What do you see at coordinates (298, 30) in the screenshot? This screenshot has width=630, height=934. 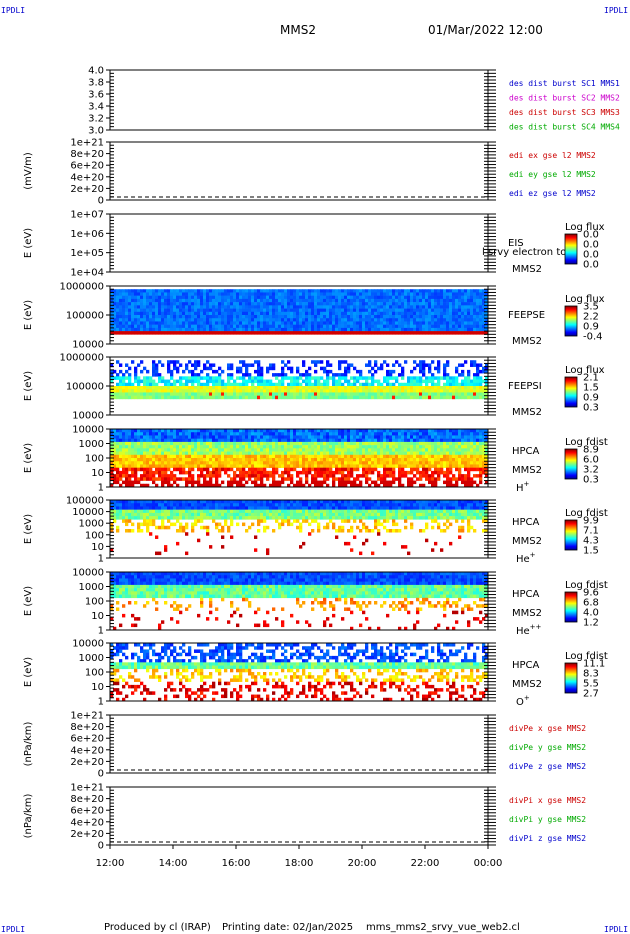 I see `mission-title: MMS2` at bounding box center [298, 30].